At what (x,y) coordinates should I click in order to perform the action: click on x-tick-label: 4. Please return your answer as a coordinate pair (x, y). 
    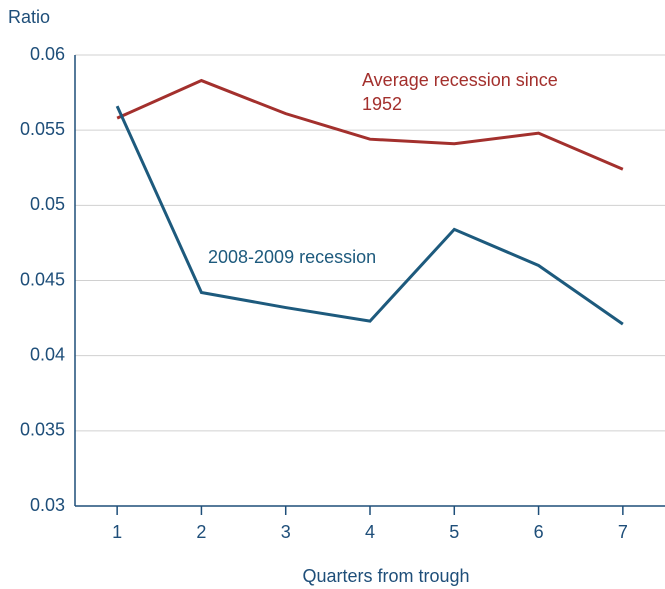
    Looking at the image, I should click on (370, 532).